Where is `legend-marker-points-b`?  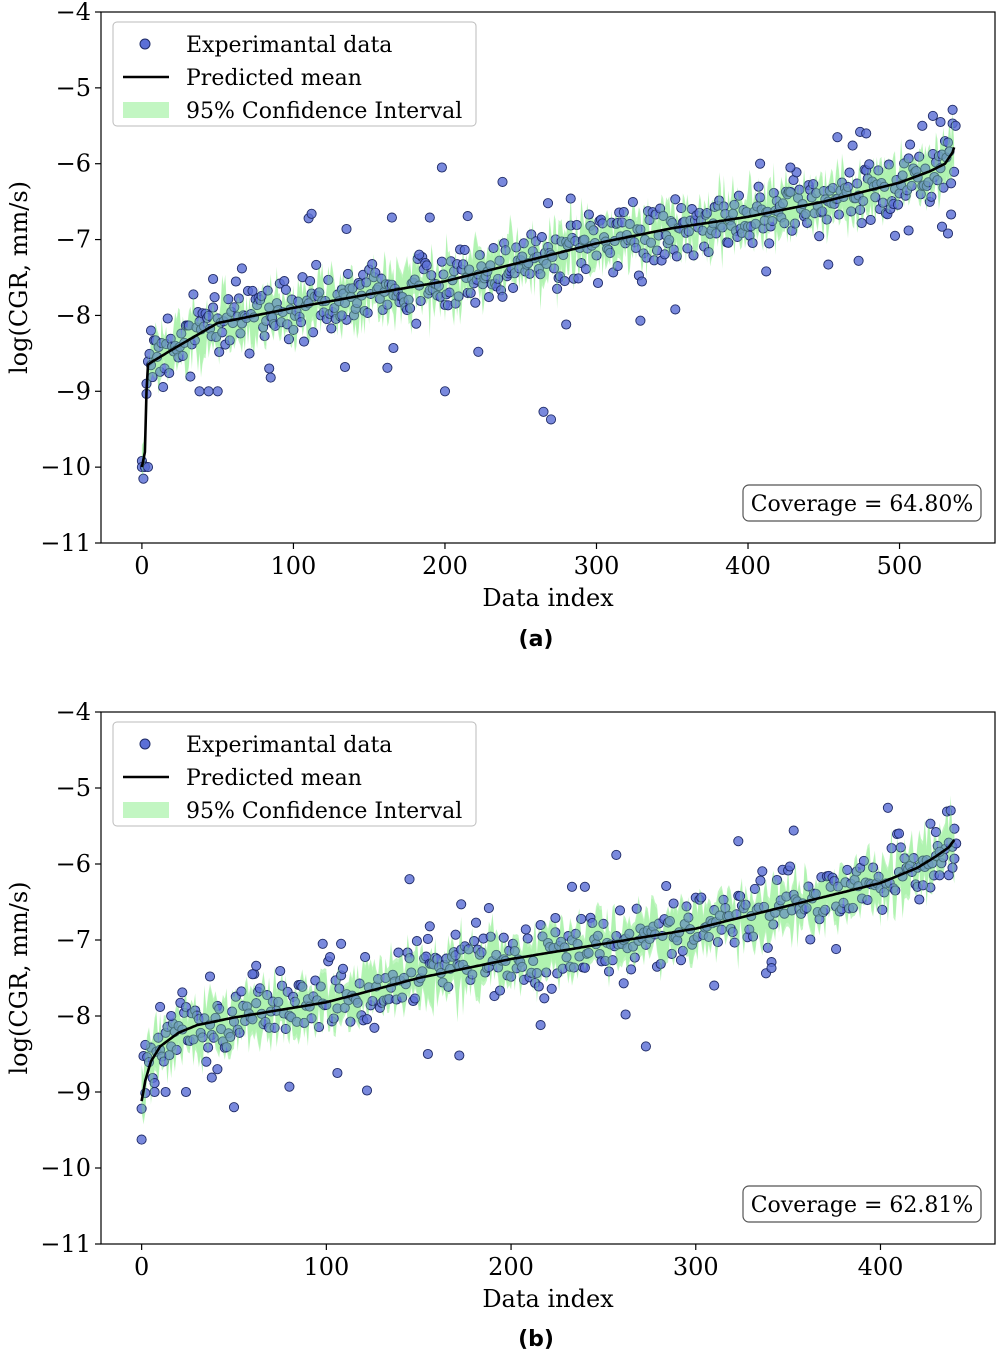
legend-marker-points-b is located at coordinates (145, 744).